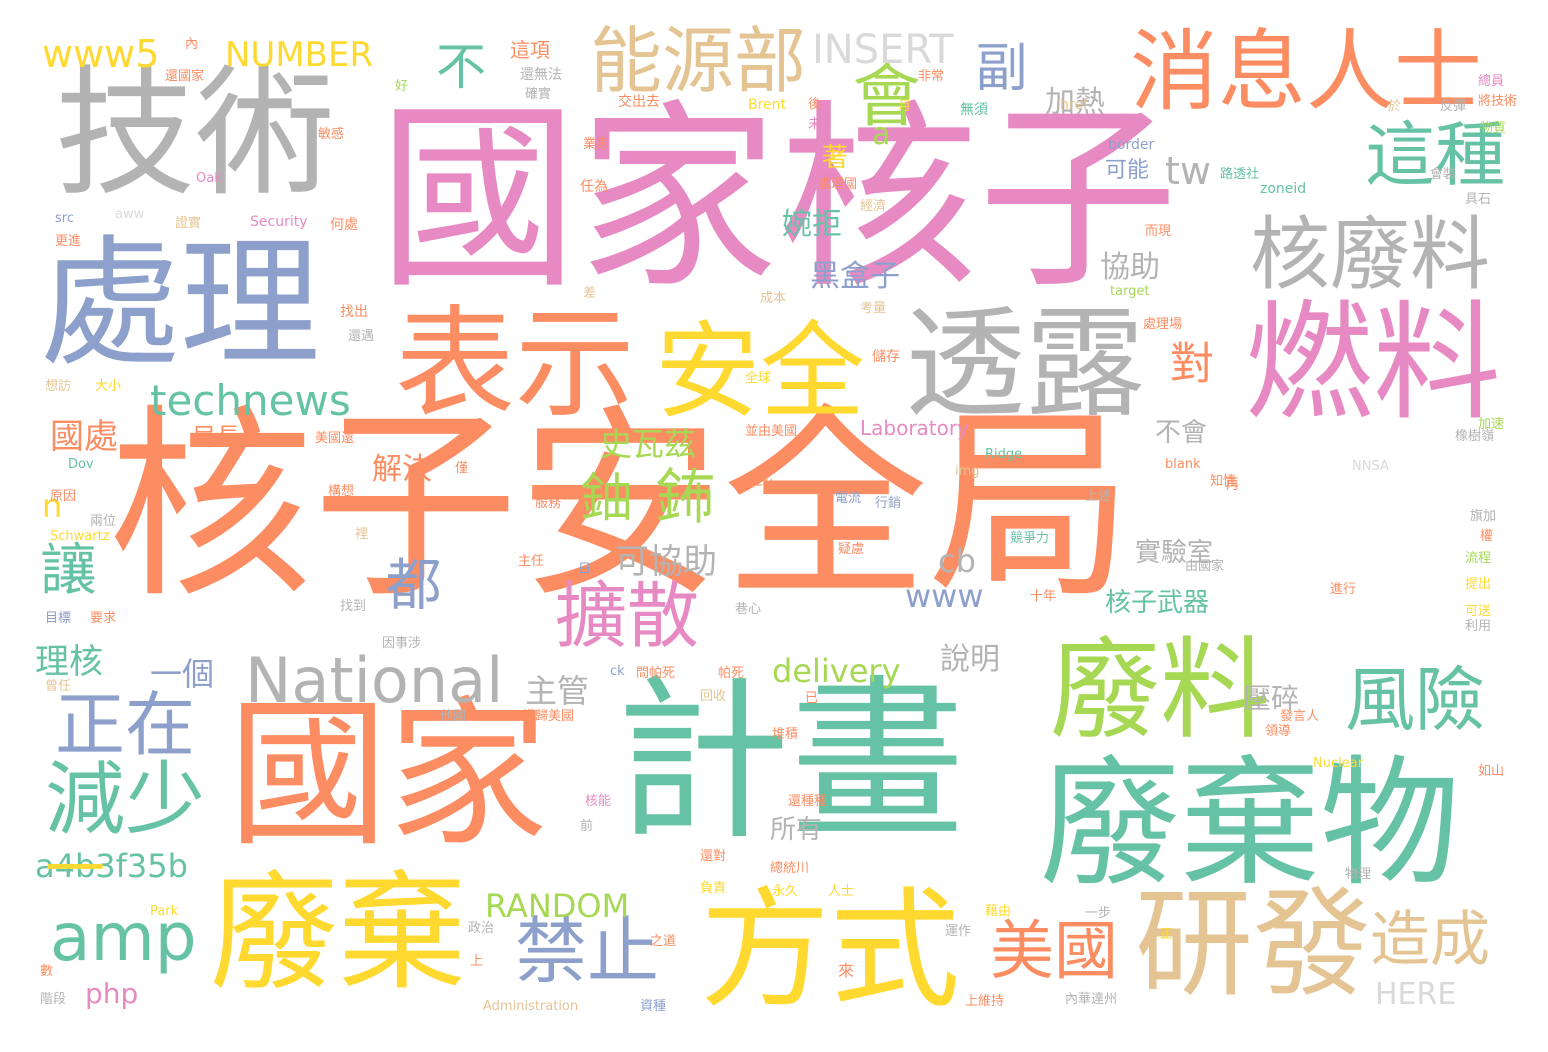 This screenshot has height=1052, width=1548. I want to click on word: 無須, so click(974, 110).